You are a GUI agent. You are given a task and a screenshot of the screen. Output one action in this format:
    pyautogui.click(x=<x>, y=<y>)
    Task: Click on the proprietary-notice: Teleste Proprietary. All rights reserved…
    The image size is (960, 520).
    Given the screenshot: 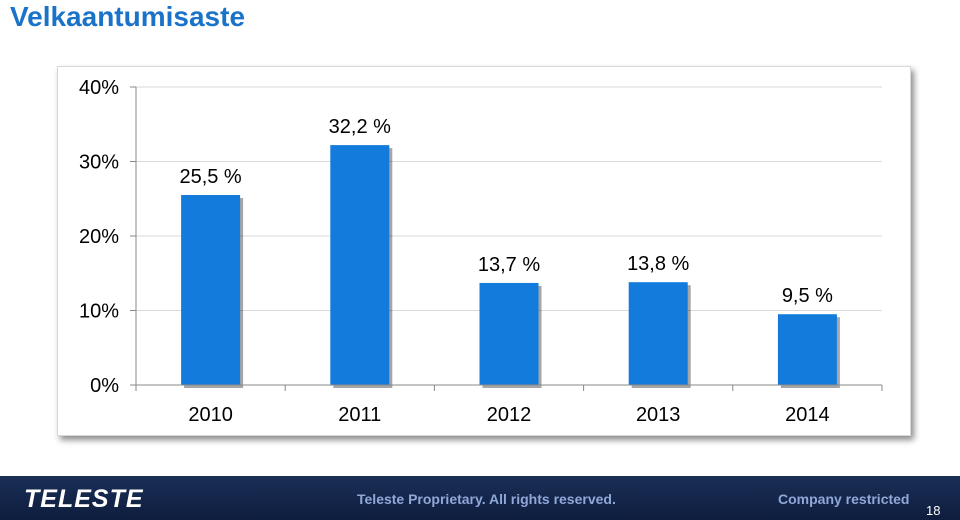 What is the action you would take?
    pyautogui.click(x=486, y=499)
    